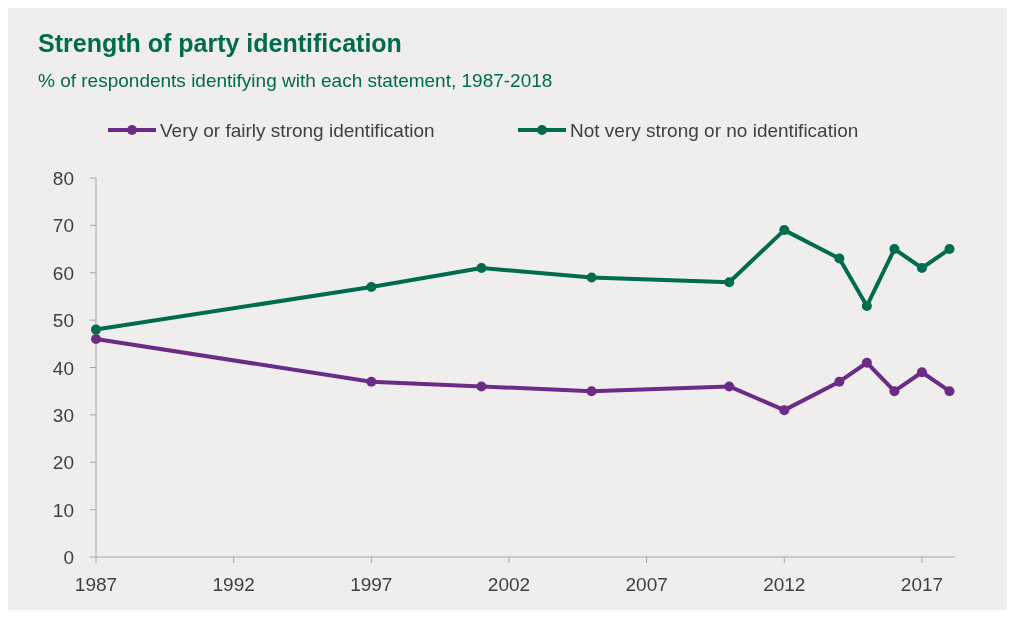 The image size is (1015, 626). I want to click on x-tick-label: 2007, so click(646, 584).